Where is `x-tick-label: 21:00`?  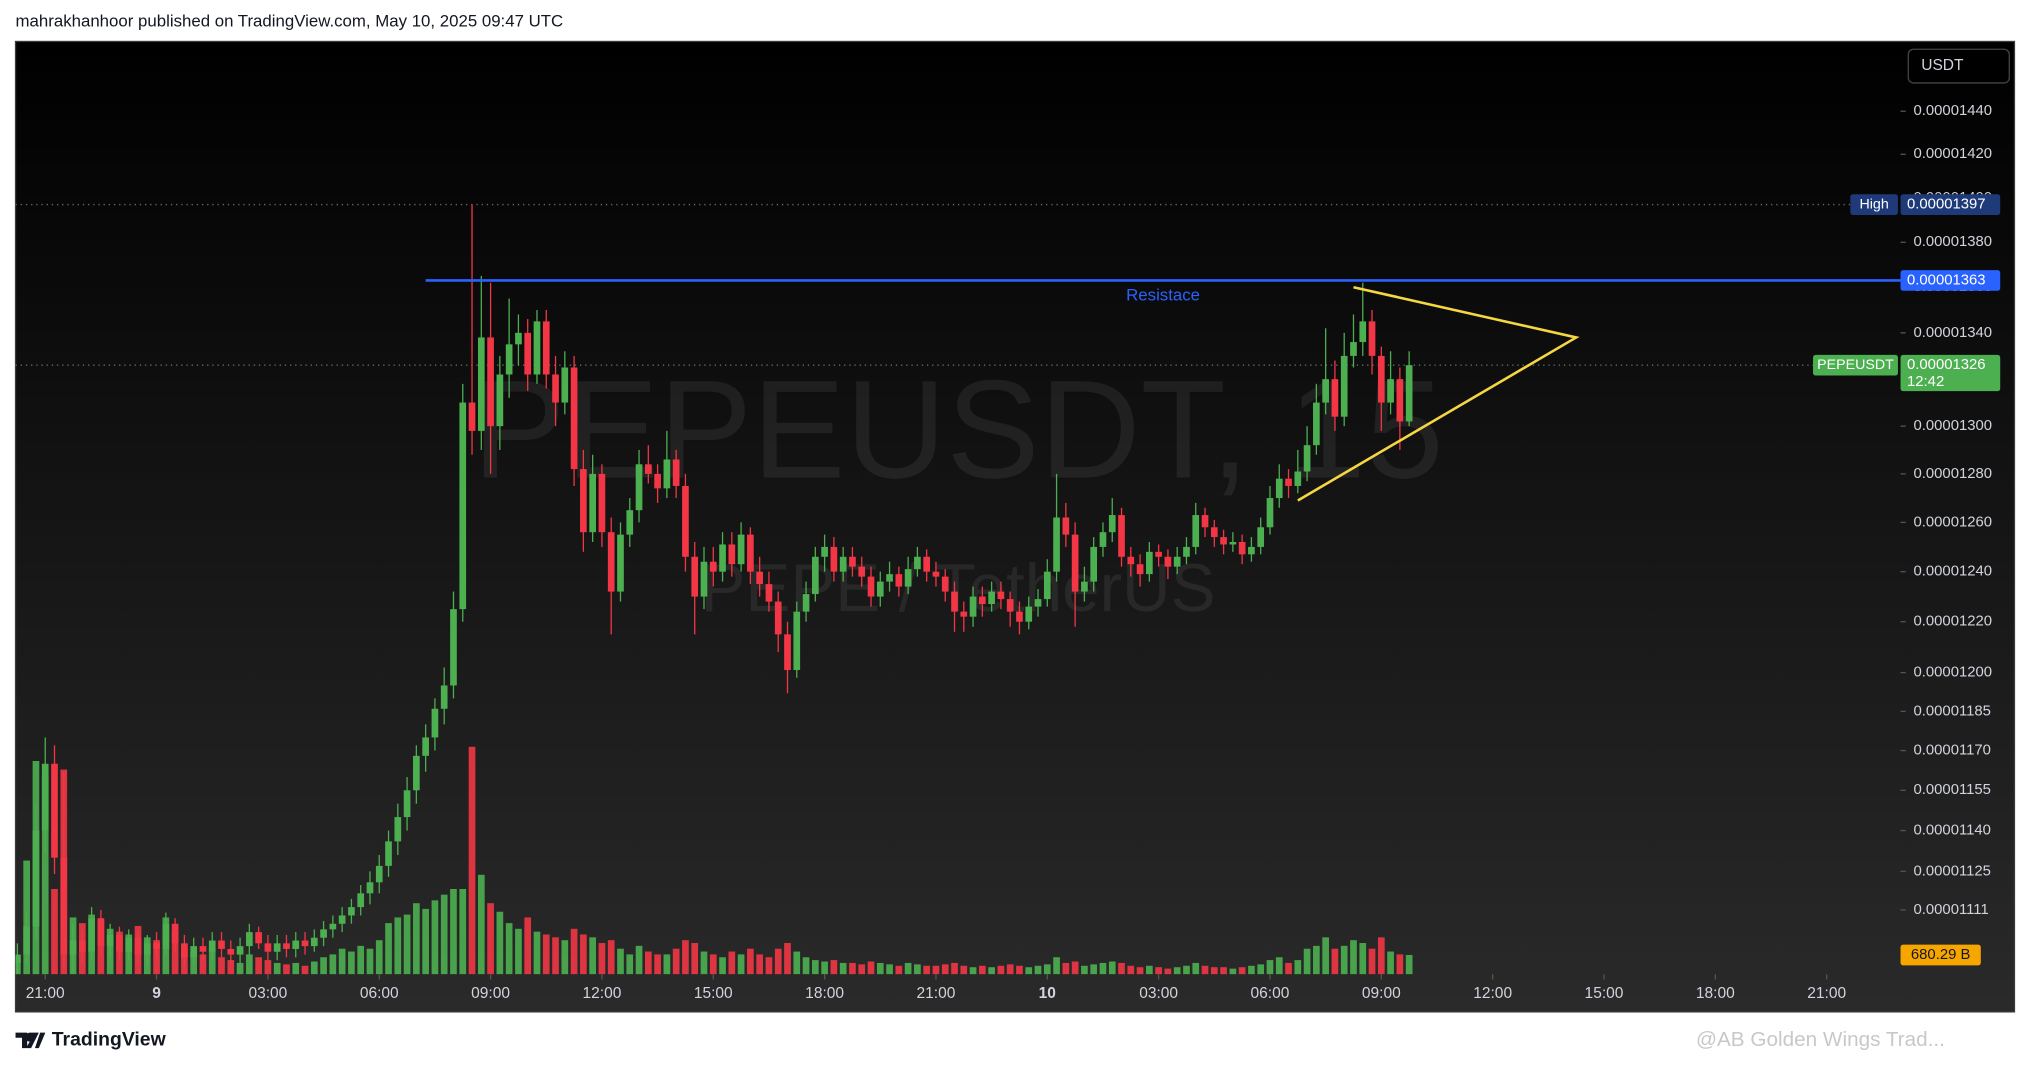 x-tick-label: 21:00 is located at coordinates (936, 993).